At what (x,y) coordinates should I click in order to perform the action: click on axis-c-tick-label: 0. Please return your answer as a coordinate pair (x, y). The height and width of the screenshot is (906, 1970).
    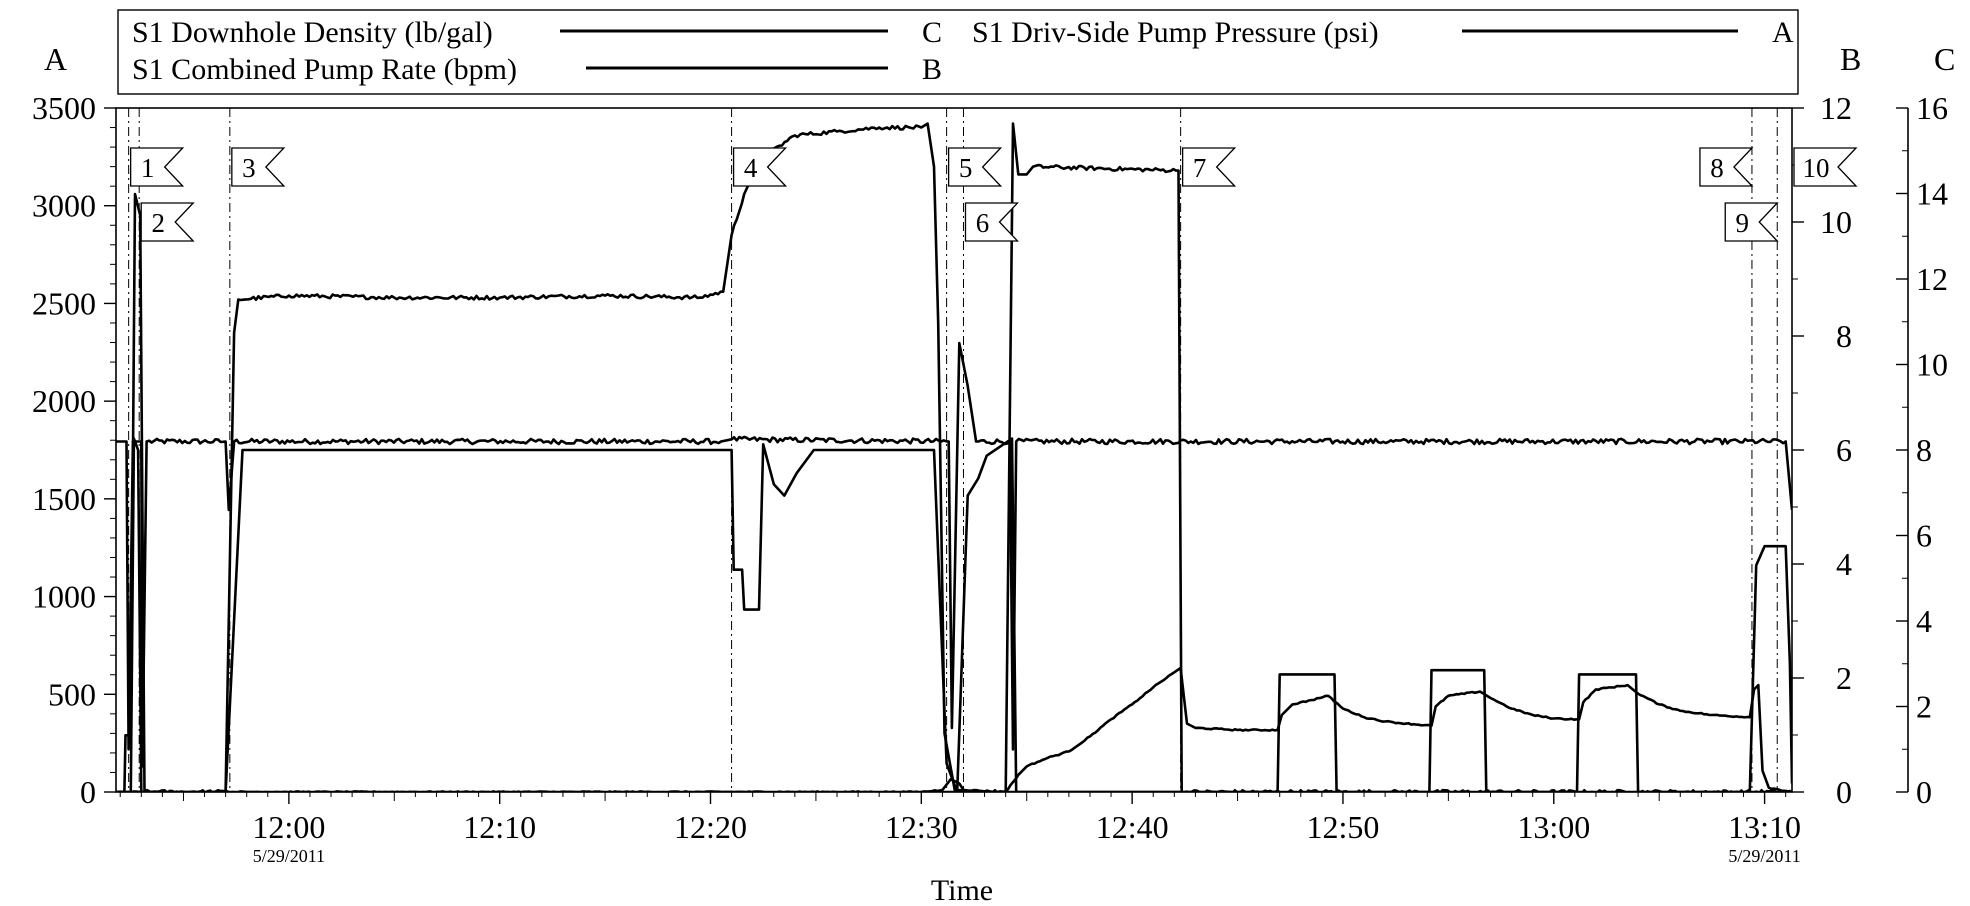
    Looking at the image, I should click on (1924, 792).